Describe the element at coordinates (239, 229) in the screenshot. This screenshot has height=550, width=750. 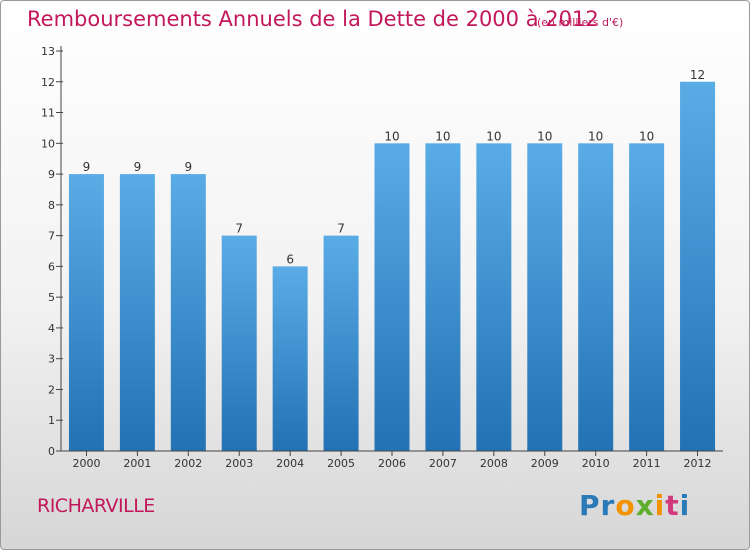
I see `data-label-2003: 7` at that location.